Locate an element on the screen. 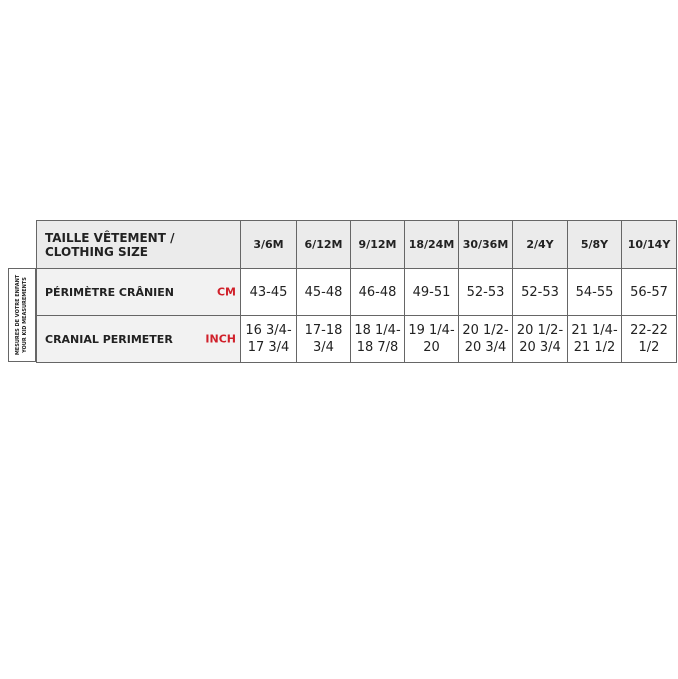 Image resolution: width=678 pixels, height=679 pixels. size-label: 3/6M is located at coordinates (268, 244).